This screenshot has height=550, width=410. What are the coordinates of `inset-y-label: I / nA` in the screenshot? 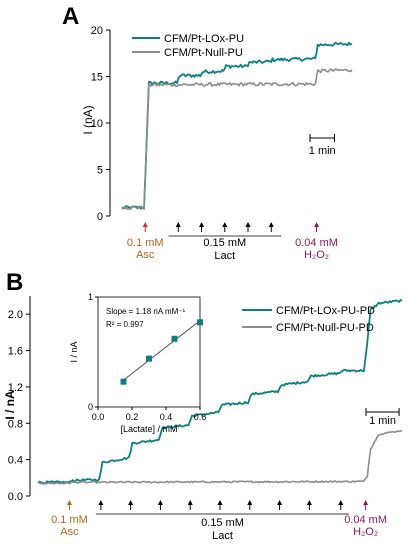 It's located at (74, 351).